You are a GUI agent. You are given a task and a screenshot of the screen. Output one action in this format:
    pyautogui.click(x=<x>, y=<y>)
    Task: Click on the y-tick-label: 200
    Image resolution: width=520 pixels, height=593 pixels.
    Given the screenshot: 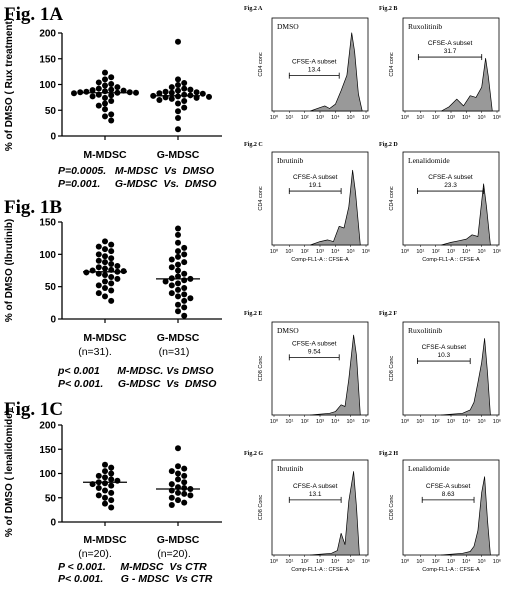 What is the action you would take?
    pyautogui.click(x=47, y=34)
    